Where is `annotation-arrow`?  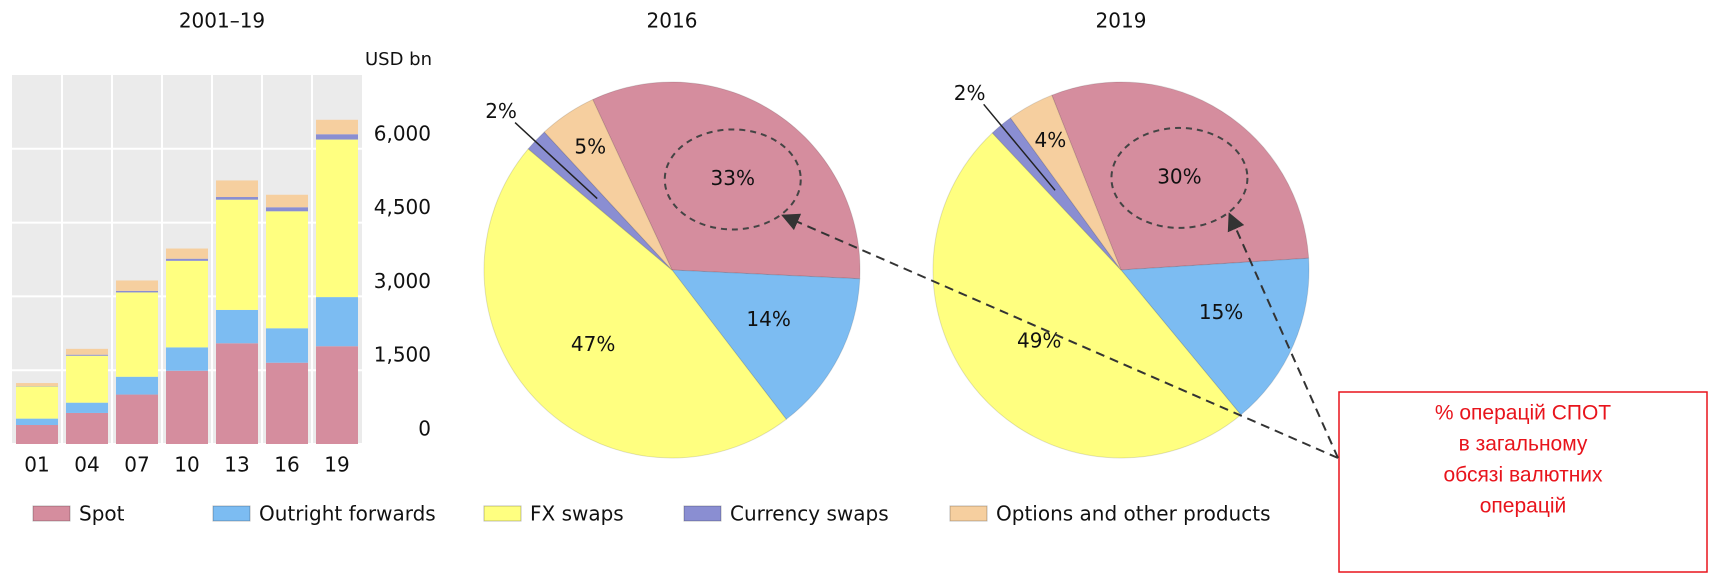
annotation-arrow is located at coordinates (1060, 336).